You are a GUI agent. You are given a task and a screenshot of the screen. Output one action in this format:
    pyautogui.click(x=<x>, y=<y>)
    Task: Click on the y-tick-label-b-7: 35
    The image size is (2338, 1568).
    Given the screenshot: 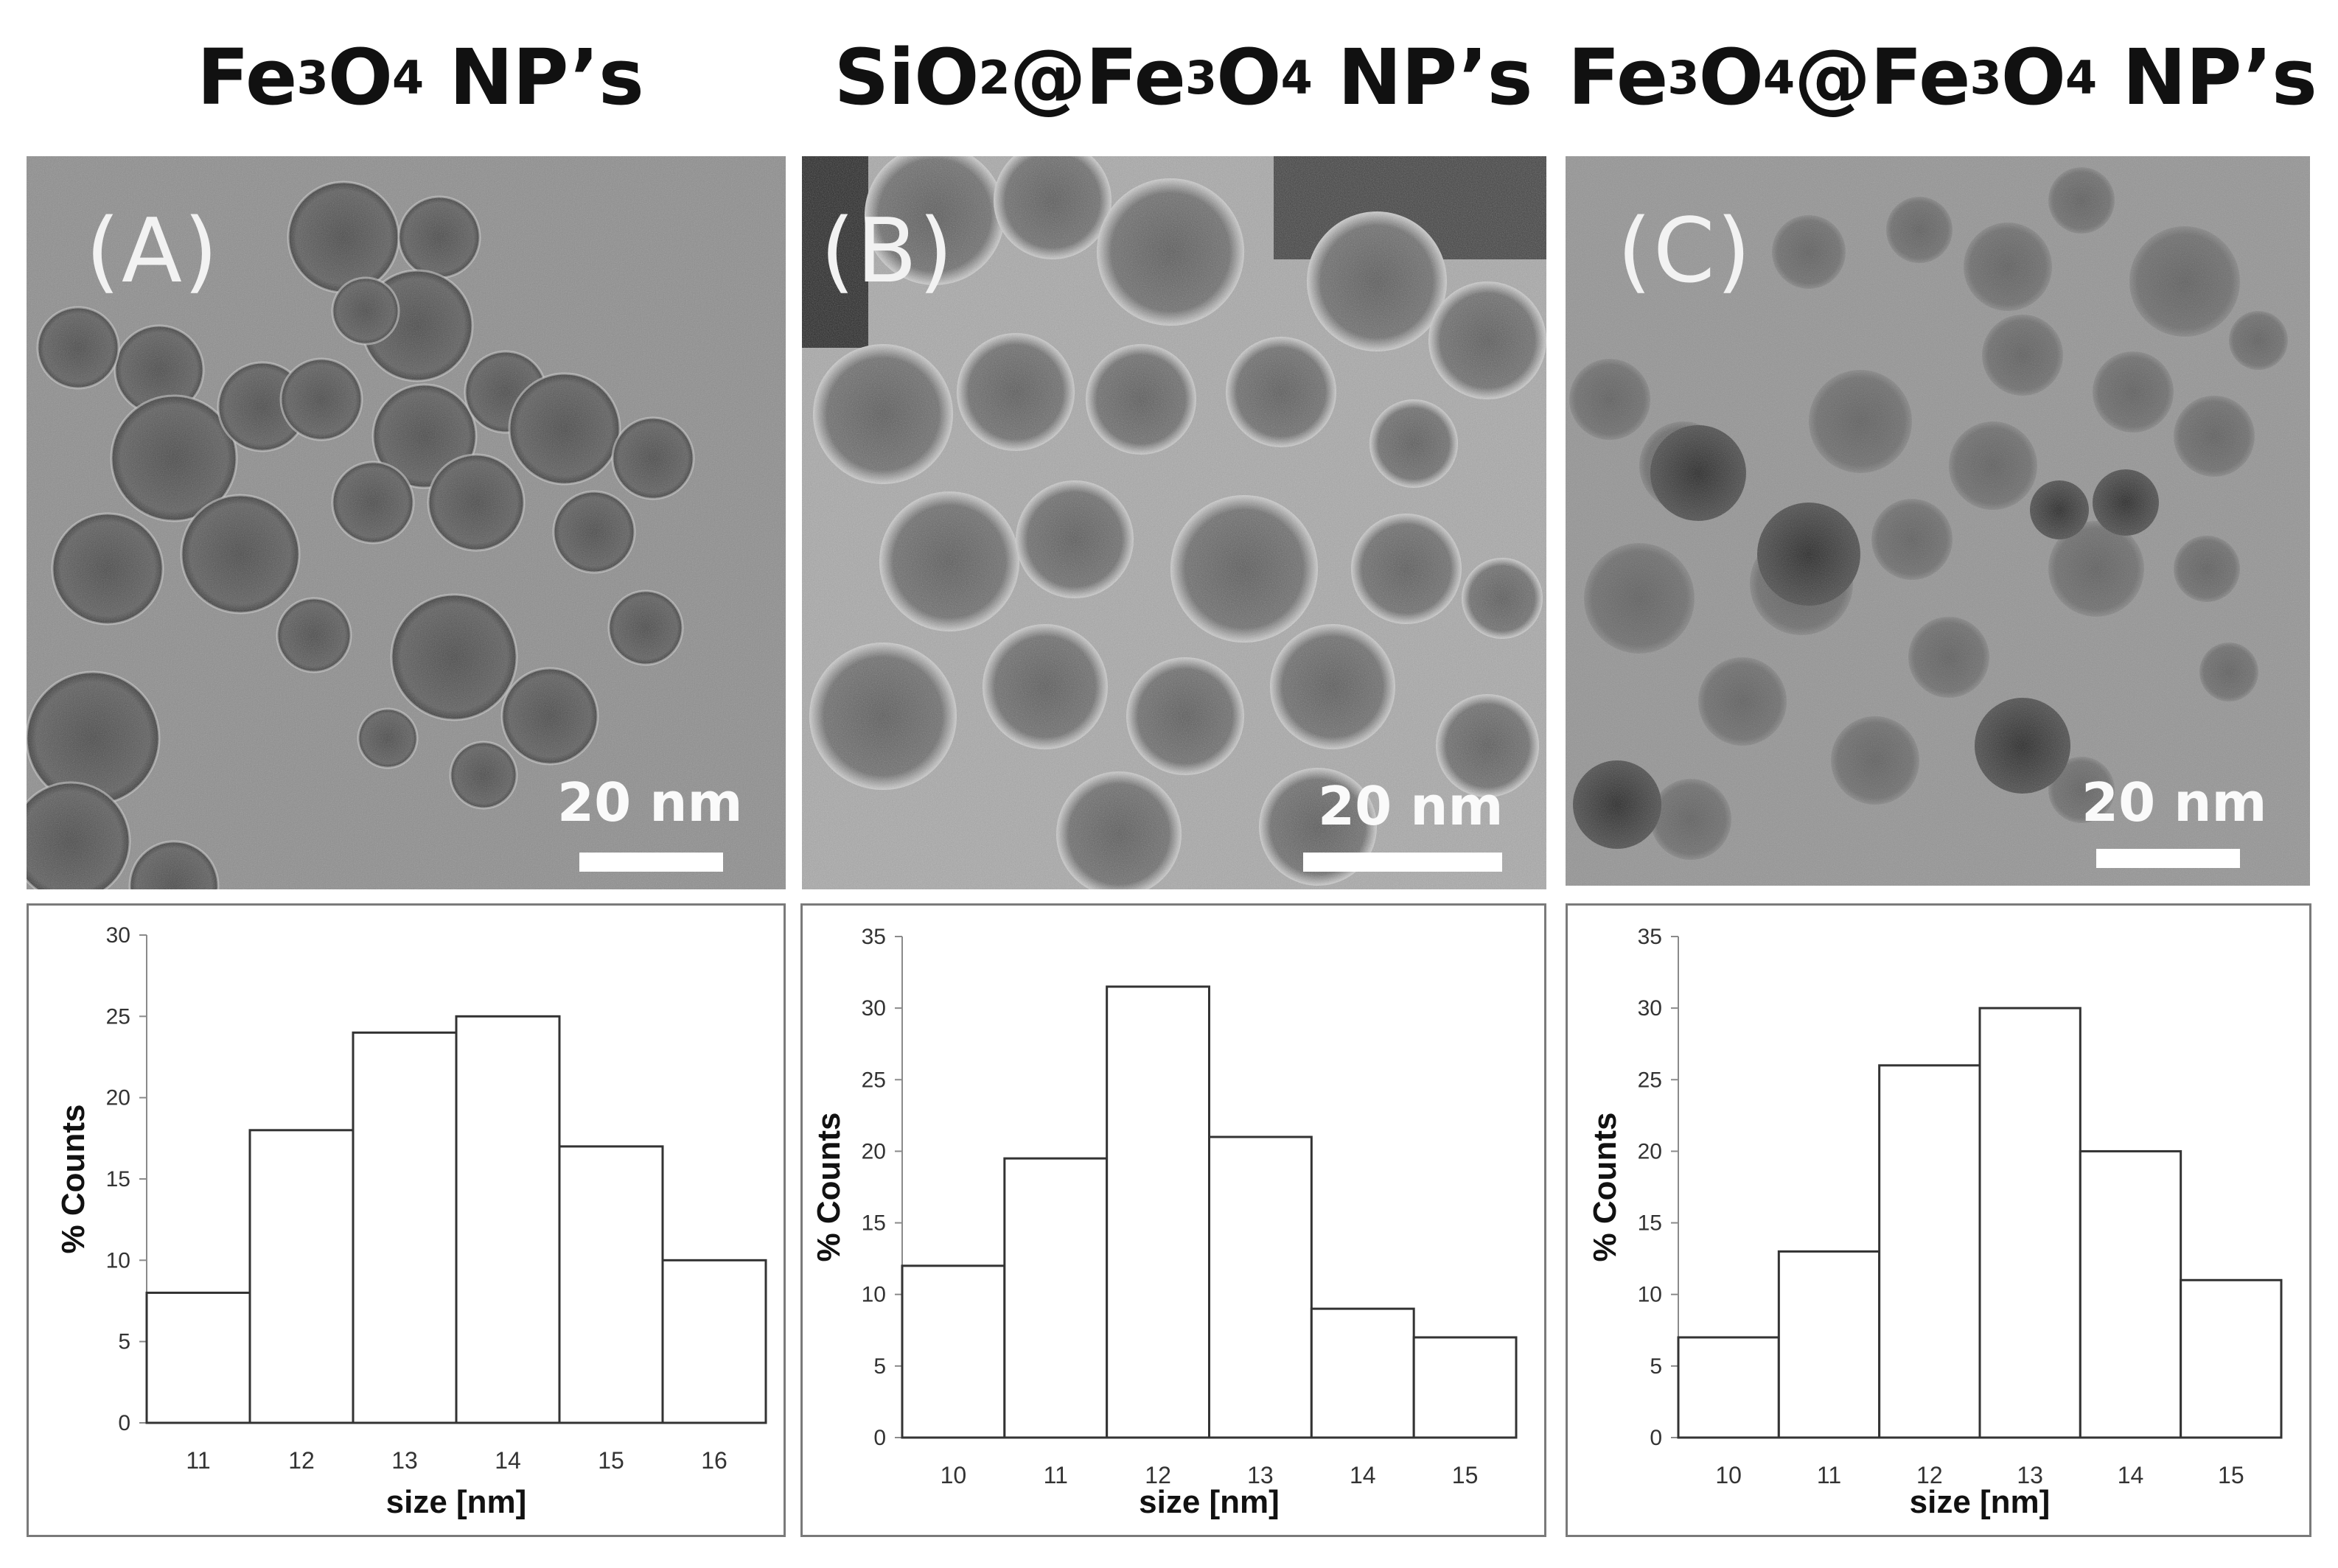 What is the action you would take?
    pyautogui.click(x=874, y=937)
    